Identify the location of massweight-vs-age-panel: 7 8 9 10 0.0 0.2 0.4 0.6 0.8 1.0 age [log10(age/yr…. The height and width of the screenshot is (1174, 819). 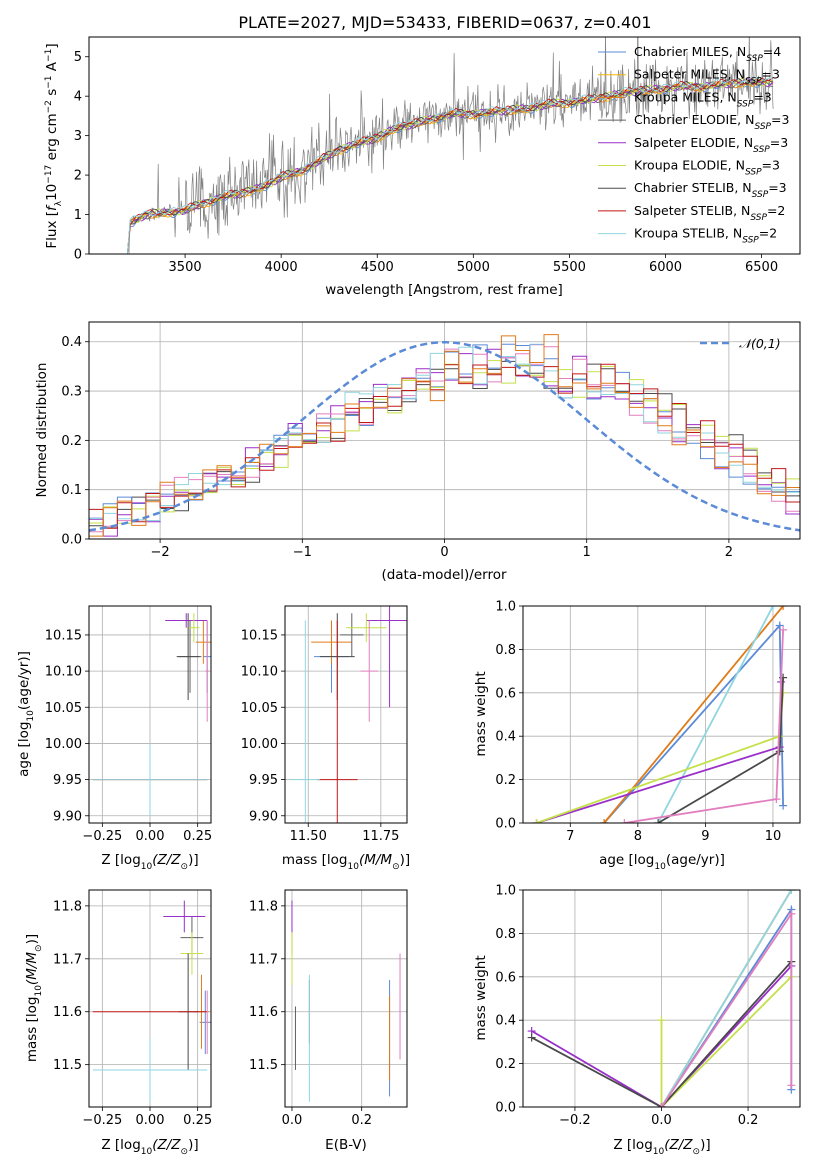
(637, 736).